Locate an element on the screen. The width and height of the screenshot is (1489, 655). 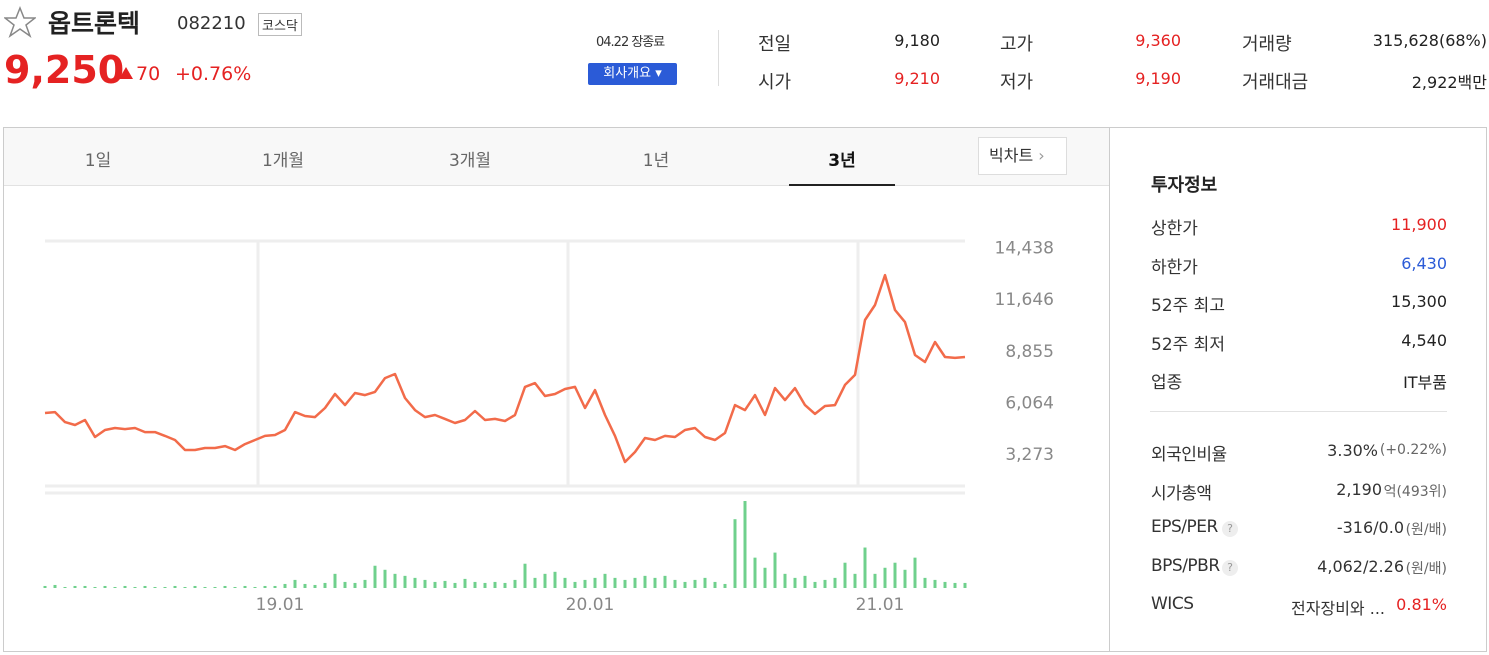
quote-label: 거래대금 is located at coordinates (1275, 82).